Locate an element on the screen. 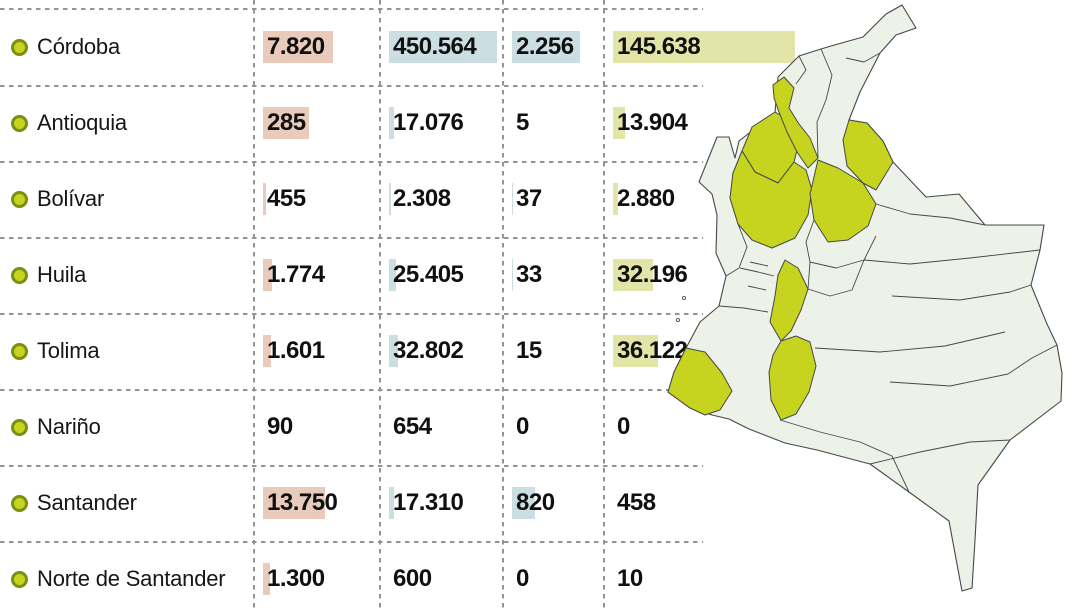 The width and height of the screenshot is (1080, 608). value-cell: 17.076 is located at coordinates (440, 123).